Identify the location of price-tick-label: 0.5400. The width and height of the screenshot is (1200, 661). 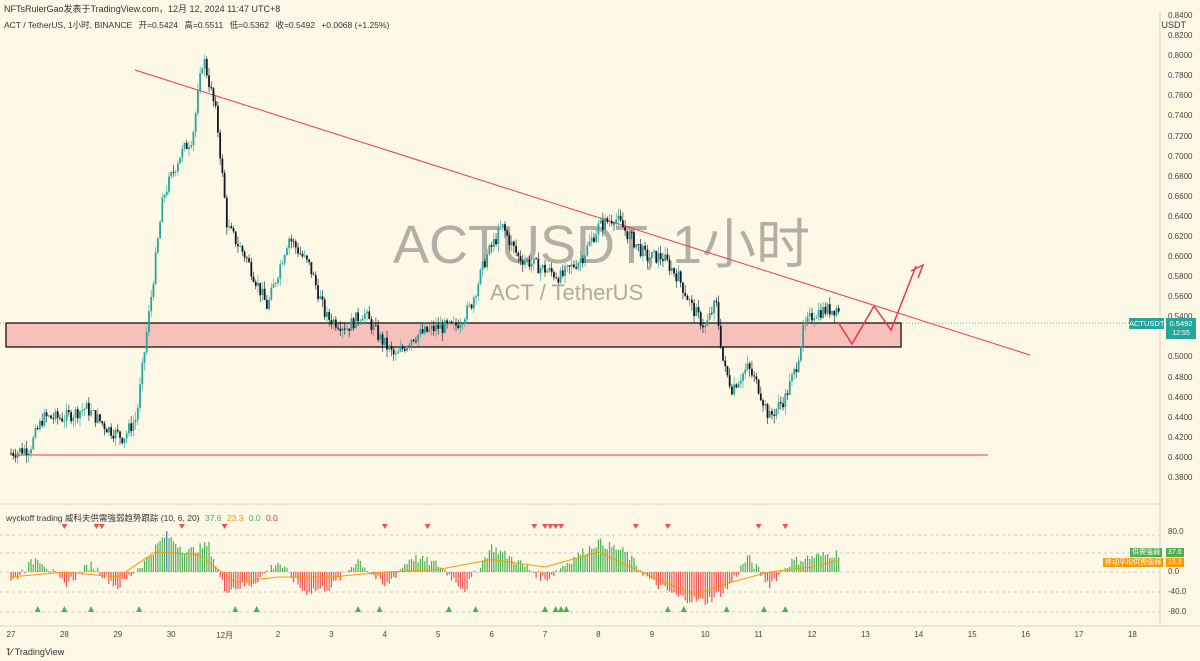
(1180, 317).